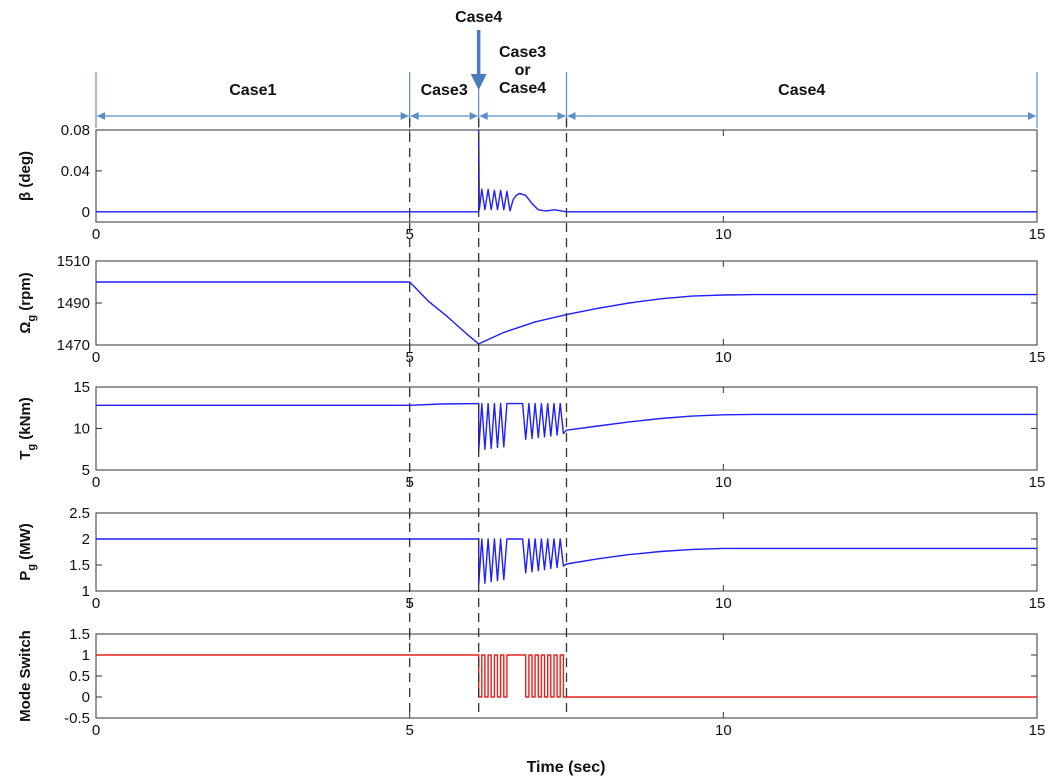 This screenshot has height=784, width=1055. What do you see at coordinates (27, 428) in the screenshot?
I see `y-axis-label: Tg (kNm)` at bounding box center [27, 428].